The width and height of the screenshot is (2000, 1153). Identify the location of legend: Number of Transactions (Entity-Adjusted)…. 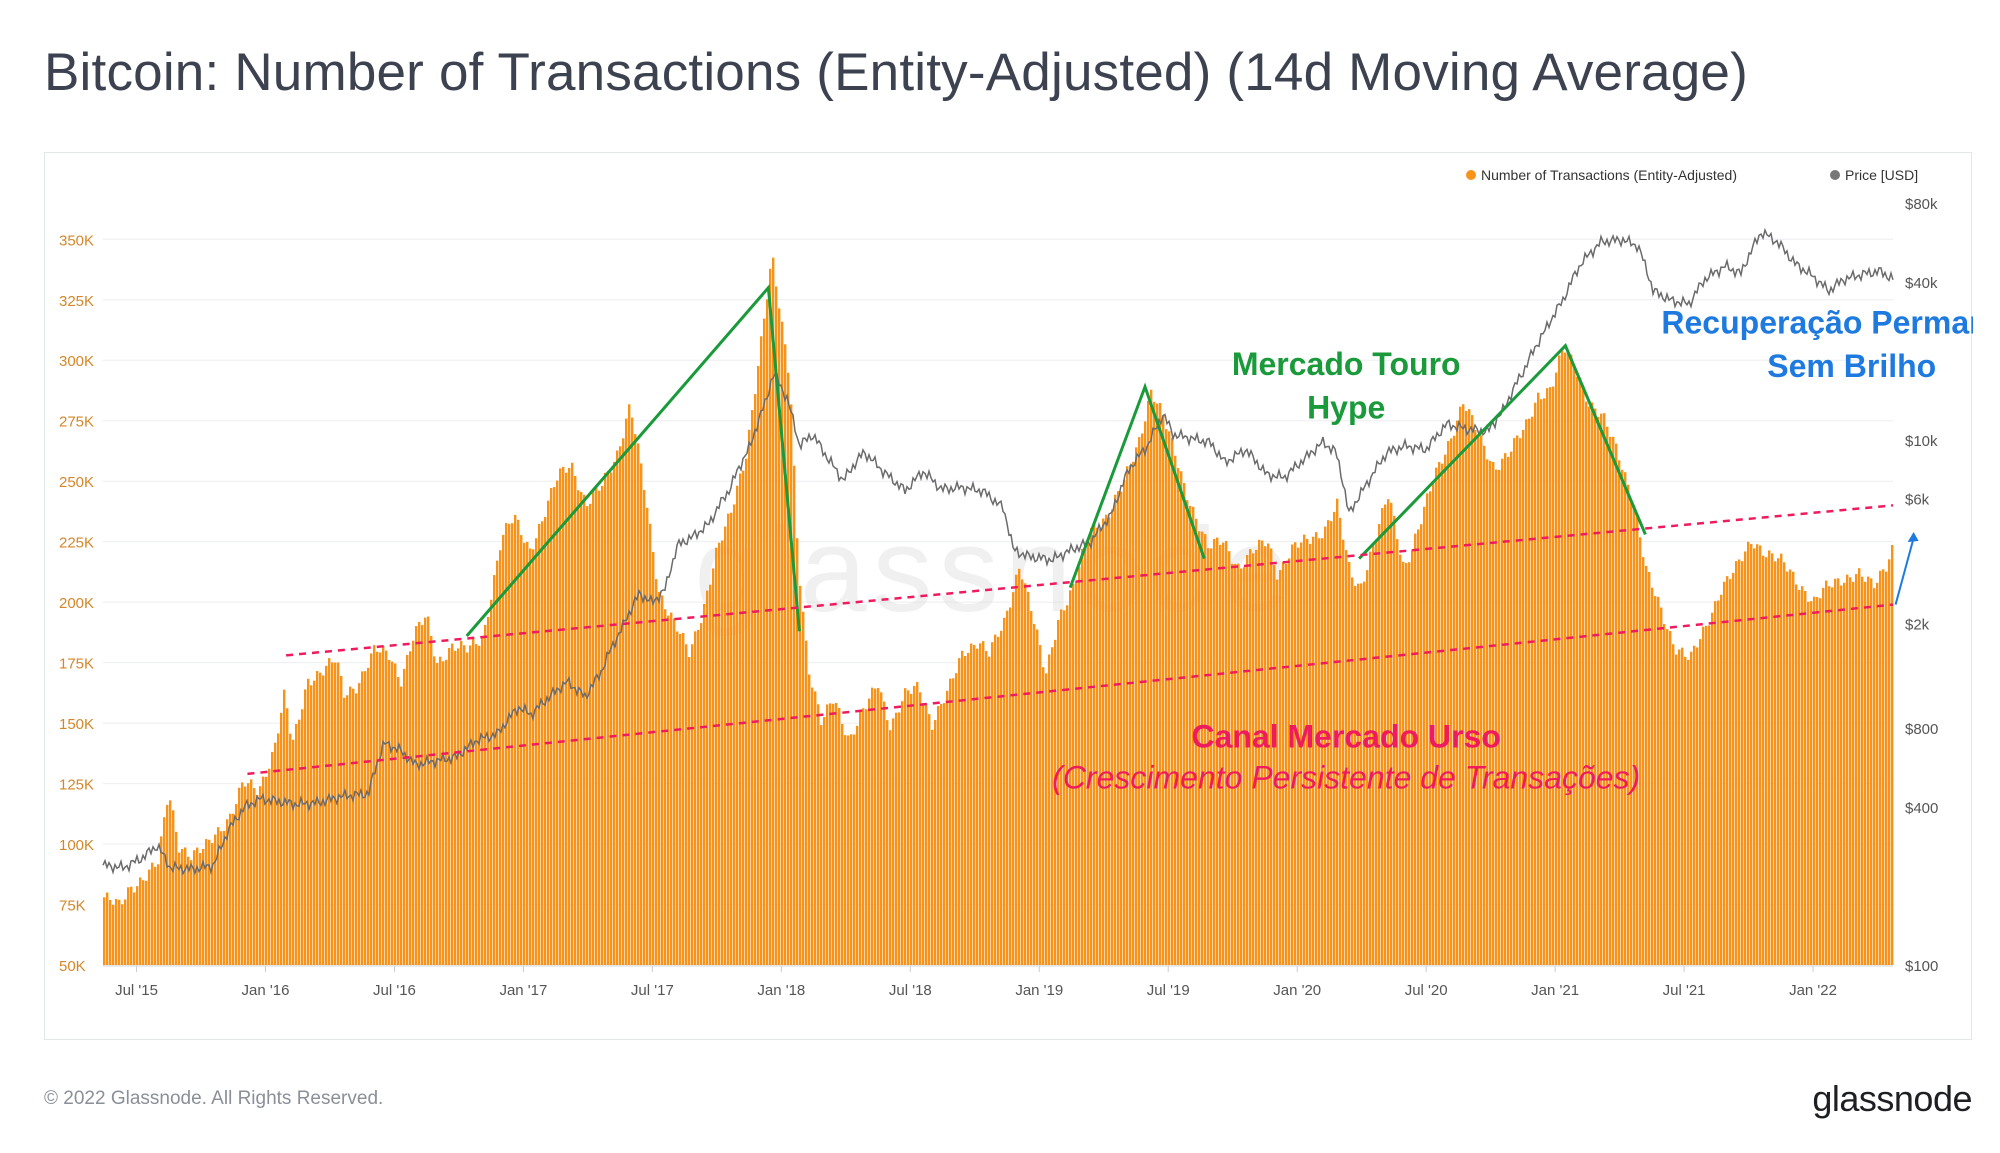
(1692, 175).